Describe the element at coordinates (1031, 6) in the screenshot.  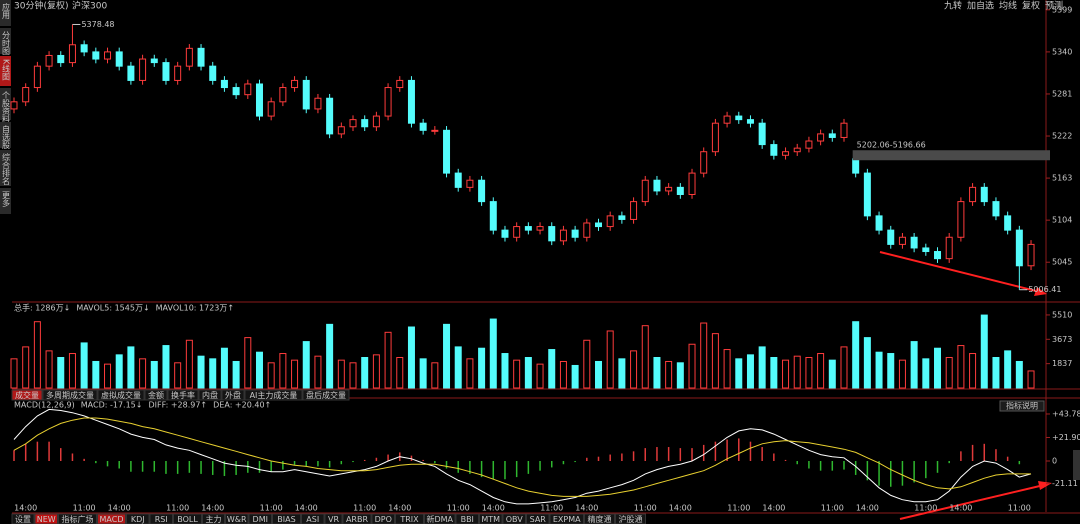
I see `toolbar-item: 复权` at that location.